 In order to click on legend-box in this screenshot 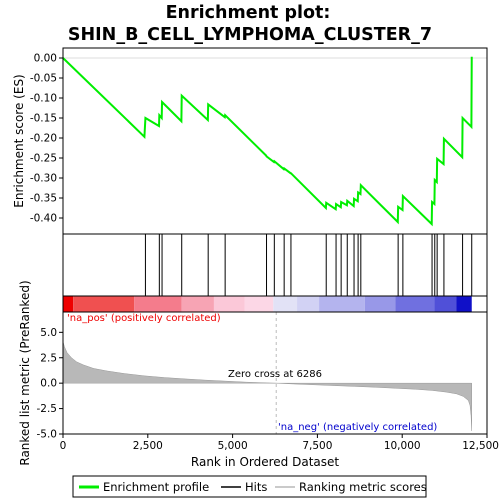, I will do `click(249, 486)`.